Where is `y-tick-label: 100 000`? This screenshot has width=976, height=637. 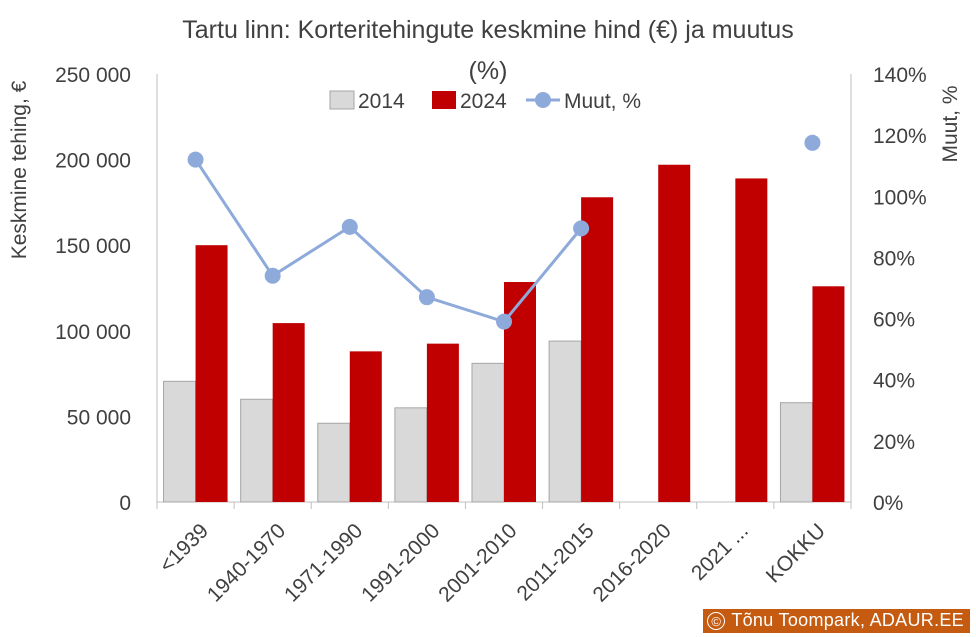
y-tick-label: 100 000 is located at coordinates (93, 332).